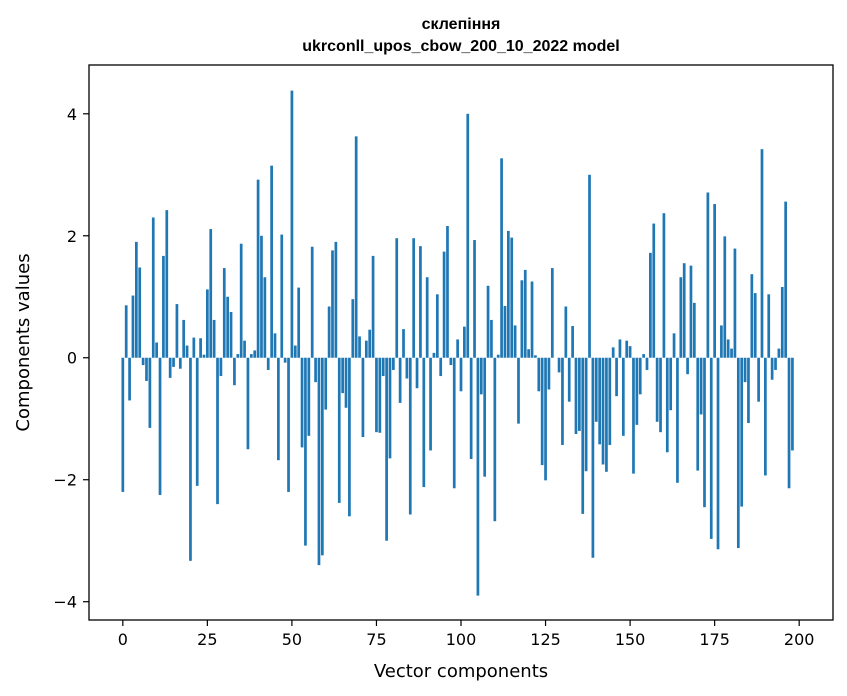  I want to click on x-tick-label: 25, so click(207, 639).